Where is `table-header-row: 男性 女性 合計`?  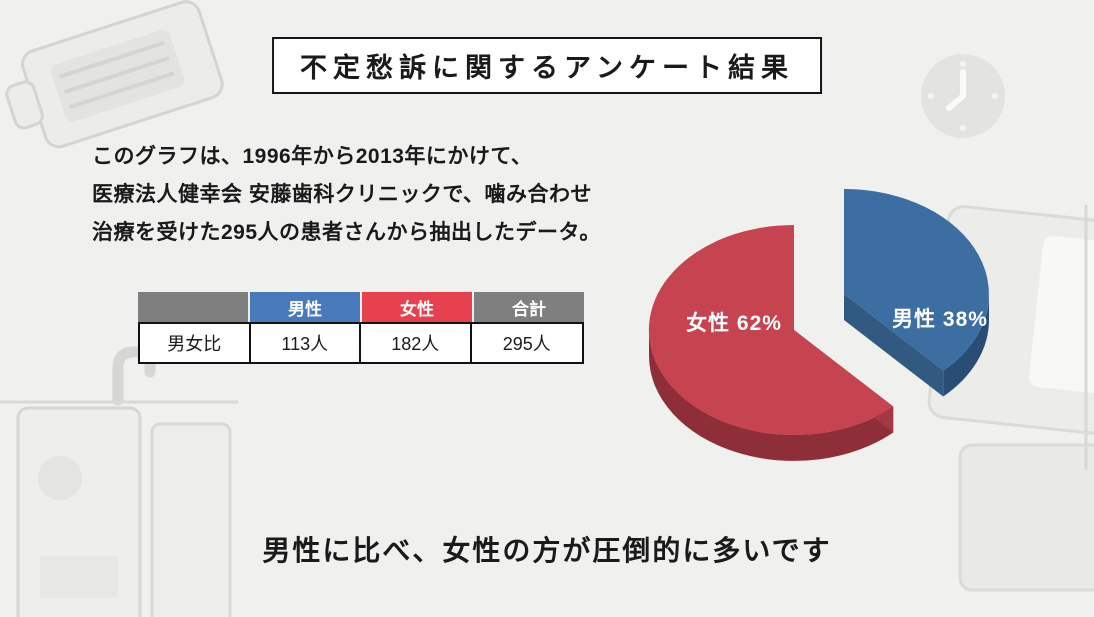
table-header-row: 男性 女性 合計 is located at coordinates (361, 307).